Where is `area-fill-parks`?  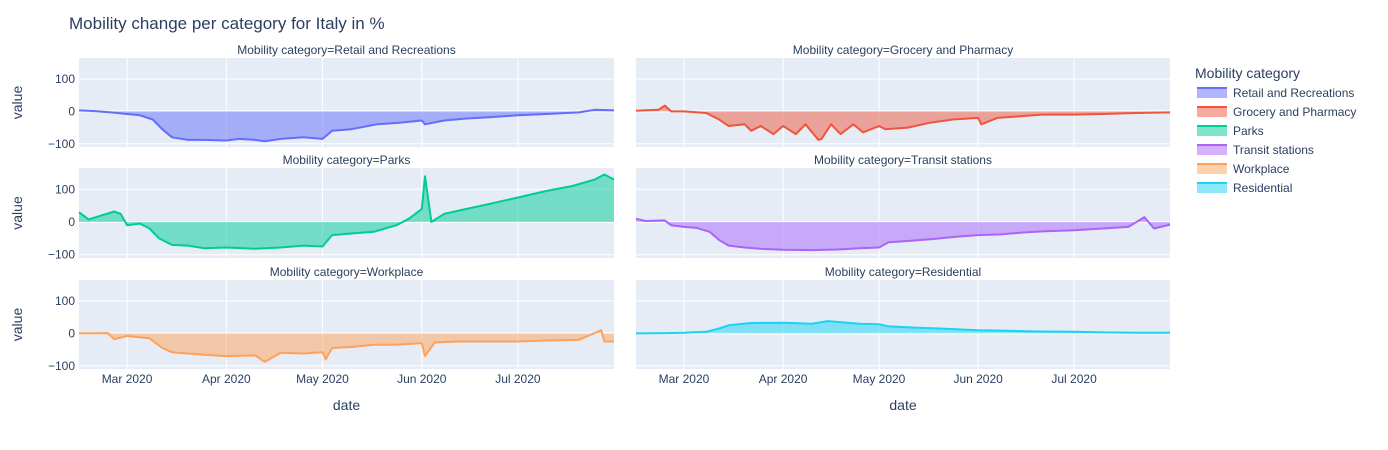
area-fill-parks is located at coordinates (346, 211).